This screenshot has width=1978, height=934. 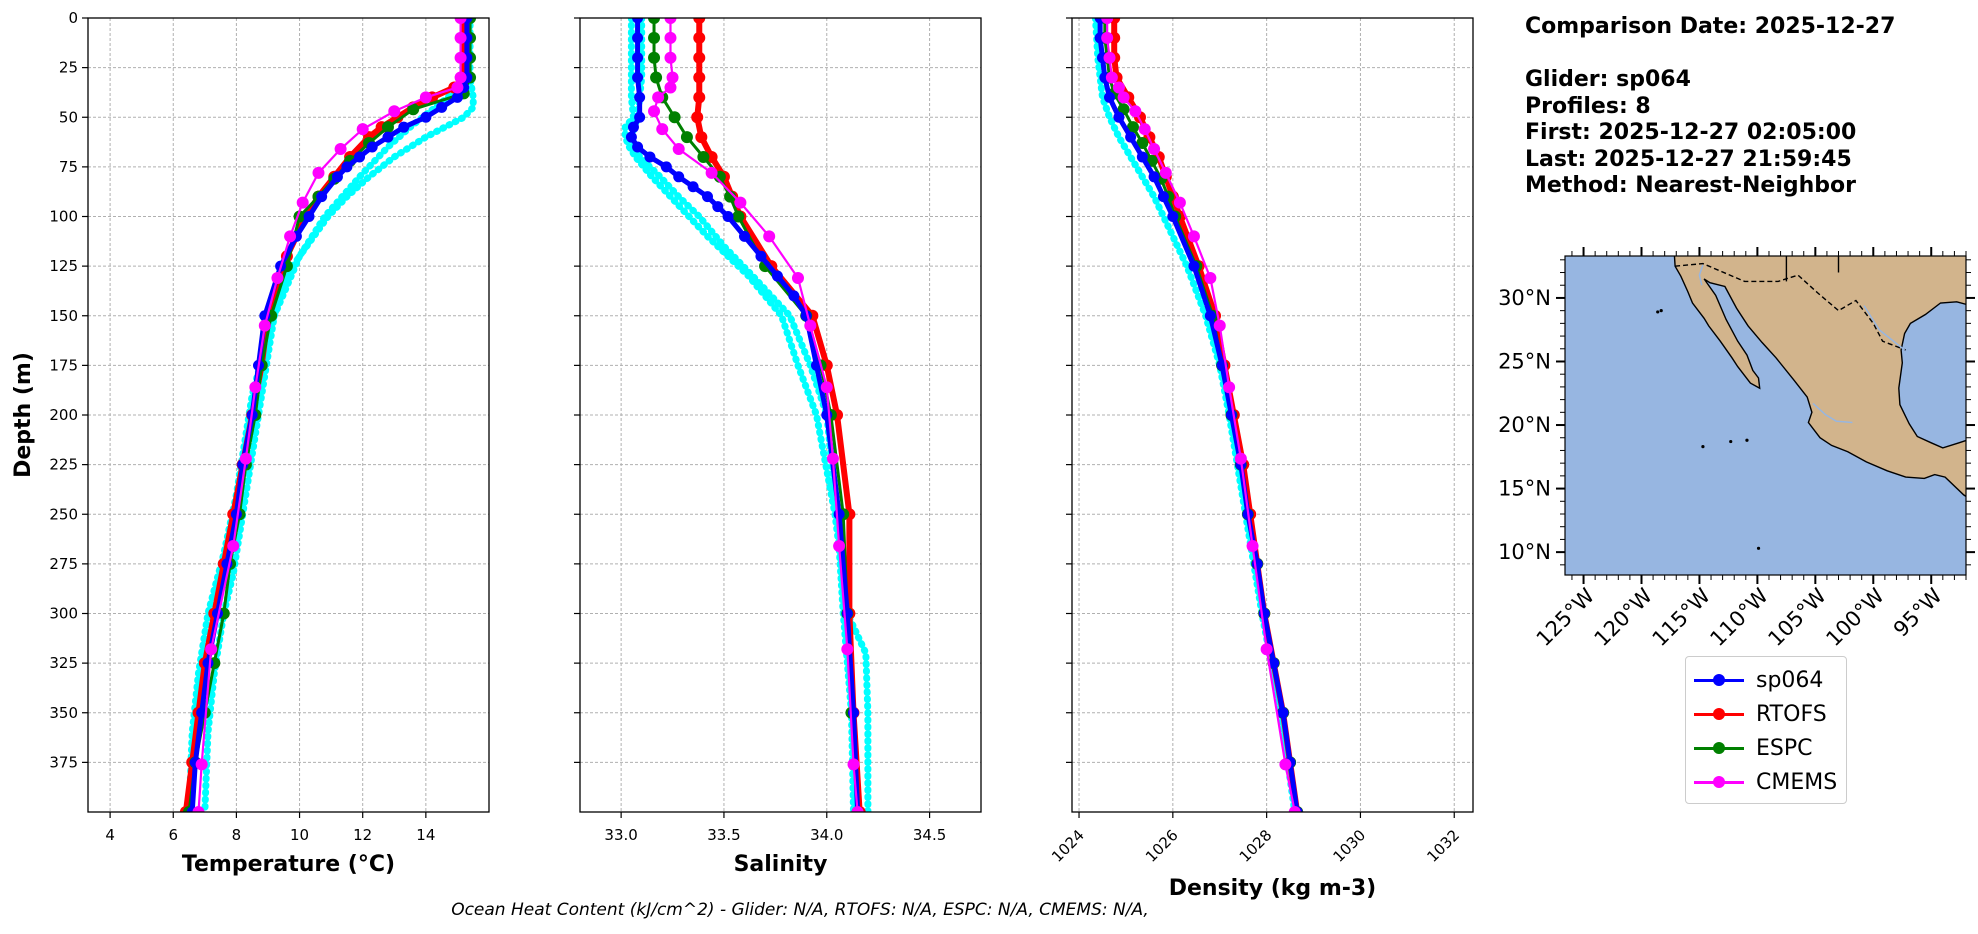 What do you see at coordinates (299, 835) in the screenshot?
I see `x-tick-label: 10` at bounding box center [299, 835].